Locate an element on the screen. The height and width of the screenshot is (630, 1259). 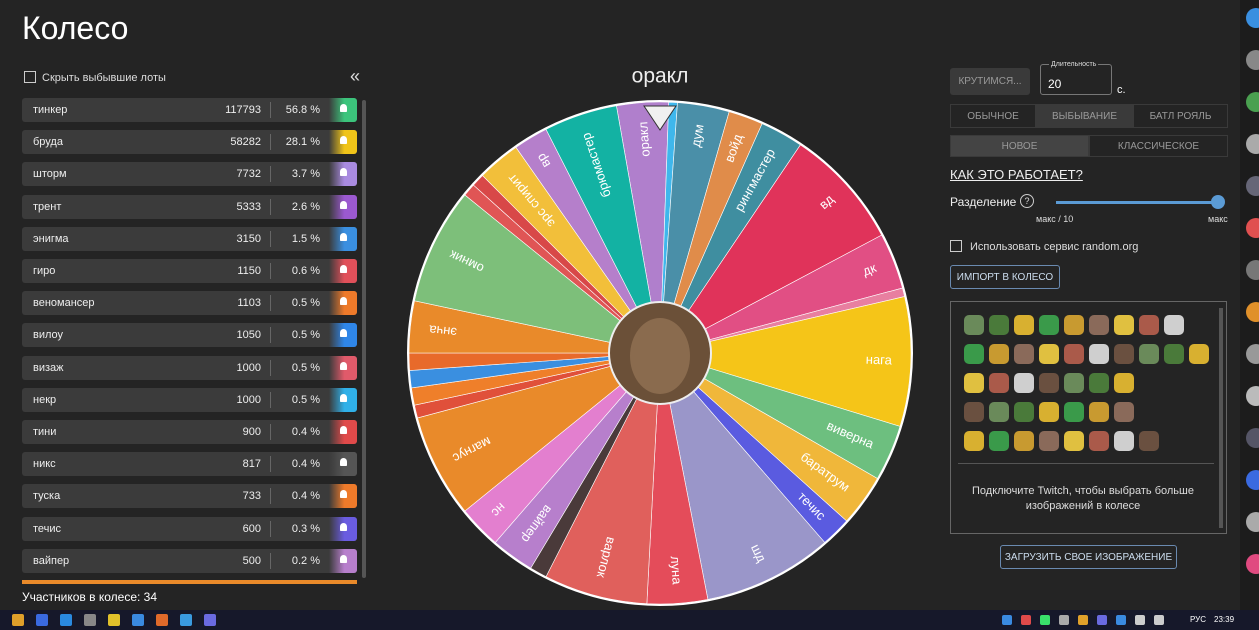
mode-tab: ОБЫЧНОЕ is located at coordinates (993, 116).